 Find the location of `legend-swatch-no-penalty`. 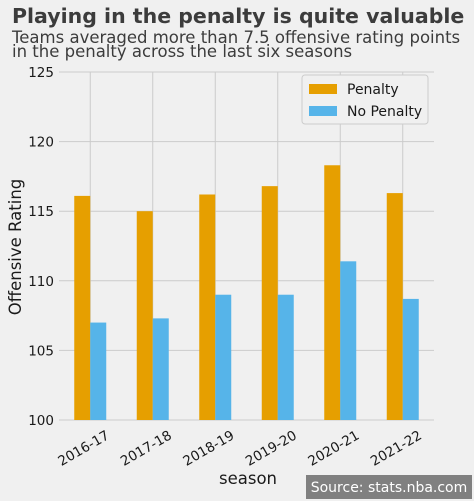

legend-swatch-no-penalty is located at coordinates (323, 111).